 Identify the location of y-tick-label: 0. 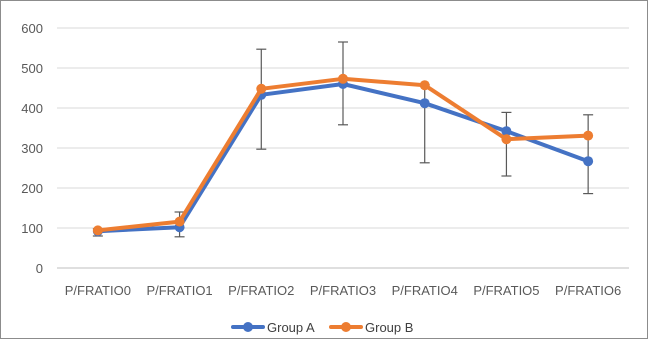
(39, 268).